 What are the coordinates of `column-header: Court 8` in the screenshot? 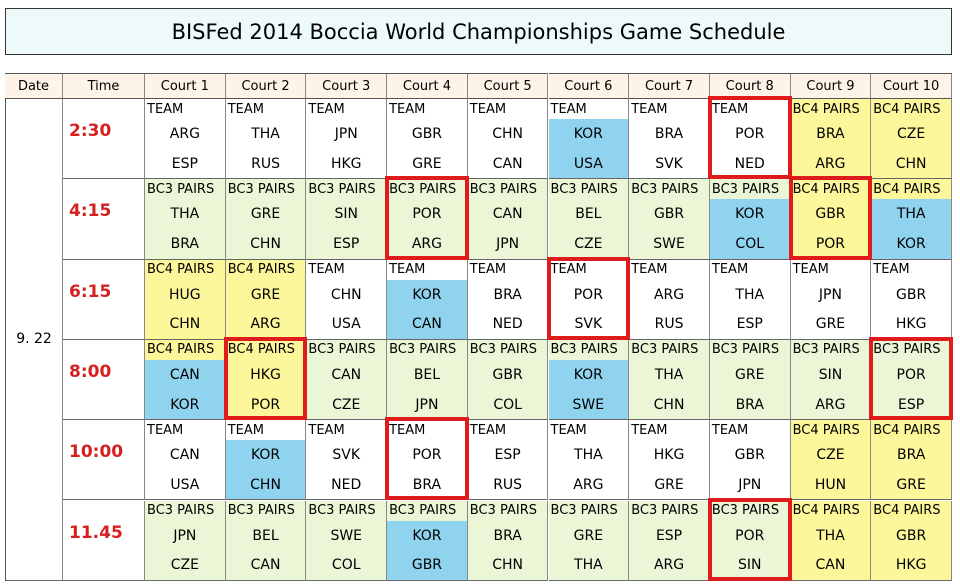 It's located at (750, 86).